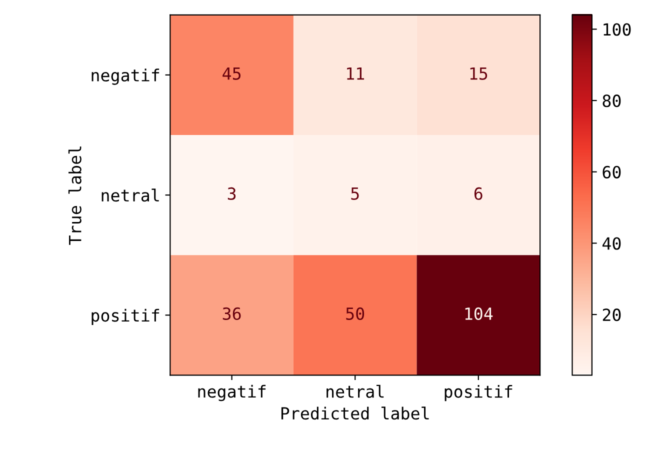 The image size is (657, 452). What do you see at coordinates (611, 315) in the screenshot?
I see `color-bar-label: 20` at bounding box center [611, 315].